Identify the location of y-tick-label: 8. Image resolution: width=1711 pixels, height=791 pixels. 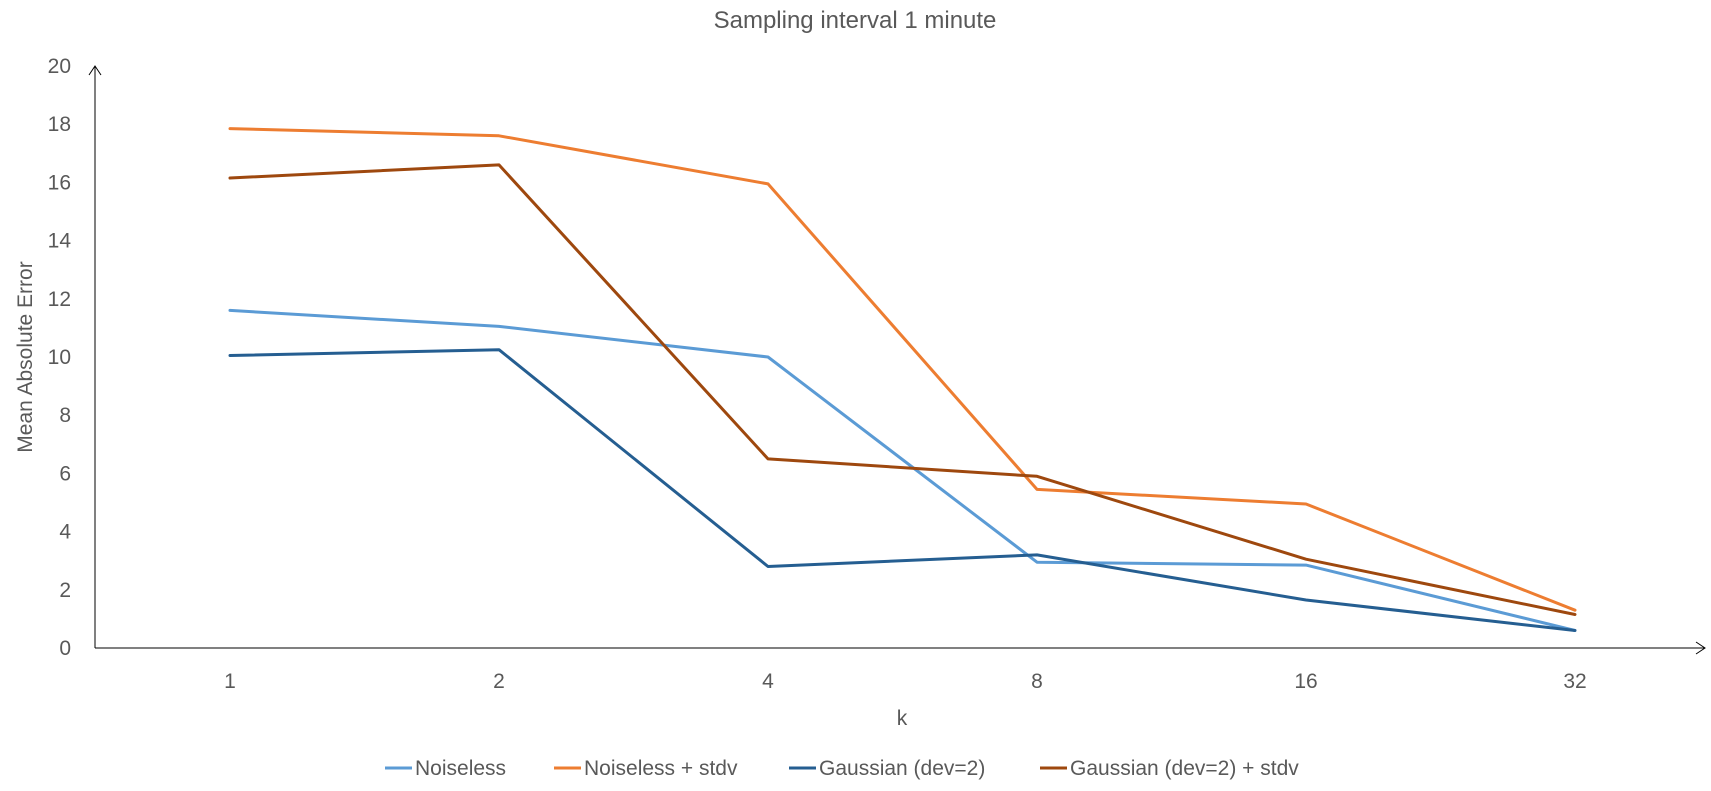
(65, 415).